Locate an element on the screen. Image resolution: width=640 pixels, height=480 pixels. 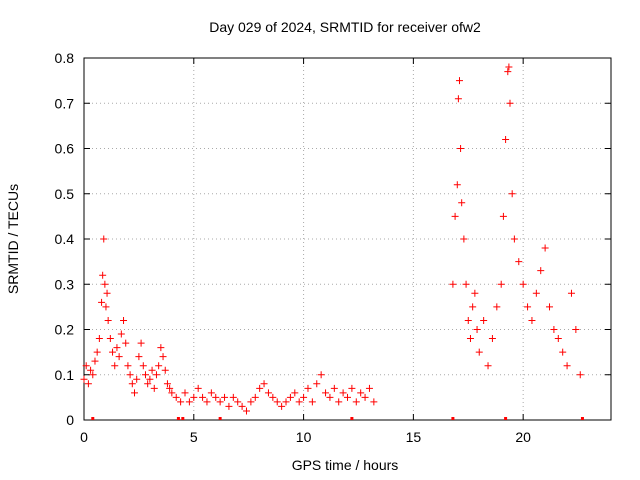
y-tick-label: 0.8 is located at coordinates (65, 58).